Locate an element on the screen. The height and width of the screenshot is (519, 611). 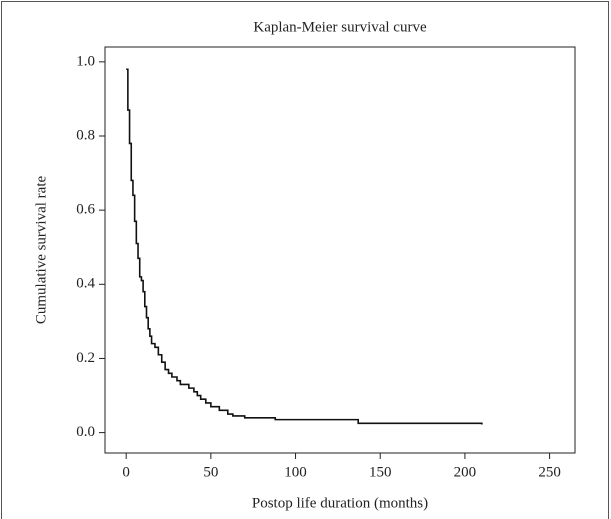
x-tick-label: 50 is located at coordinates (210, 472).